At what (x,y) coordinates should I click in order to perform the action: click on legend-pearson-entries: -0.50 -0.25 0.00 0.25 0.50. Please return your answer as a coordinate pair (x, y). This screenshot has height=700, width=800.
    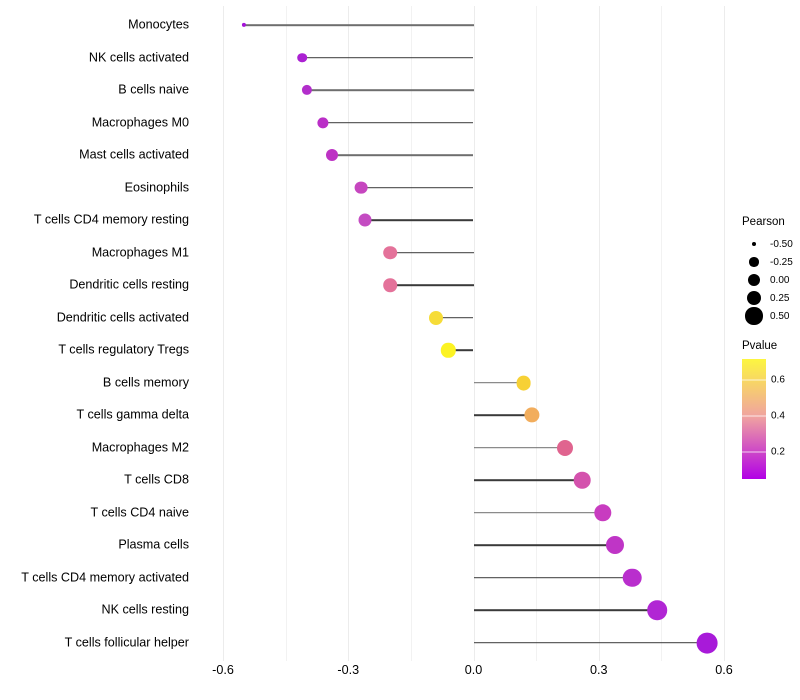
    Looking at the image, I should click on (767, 280).